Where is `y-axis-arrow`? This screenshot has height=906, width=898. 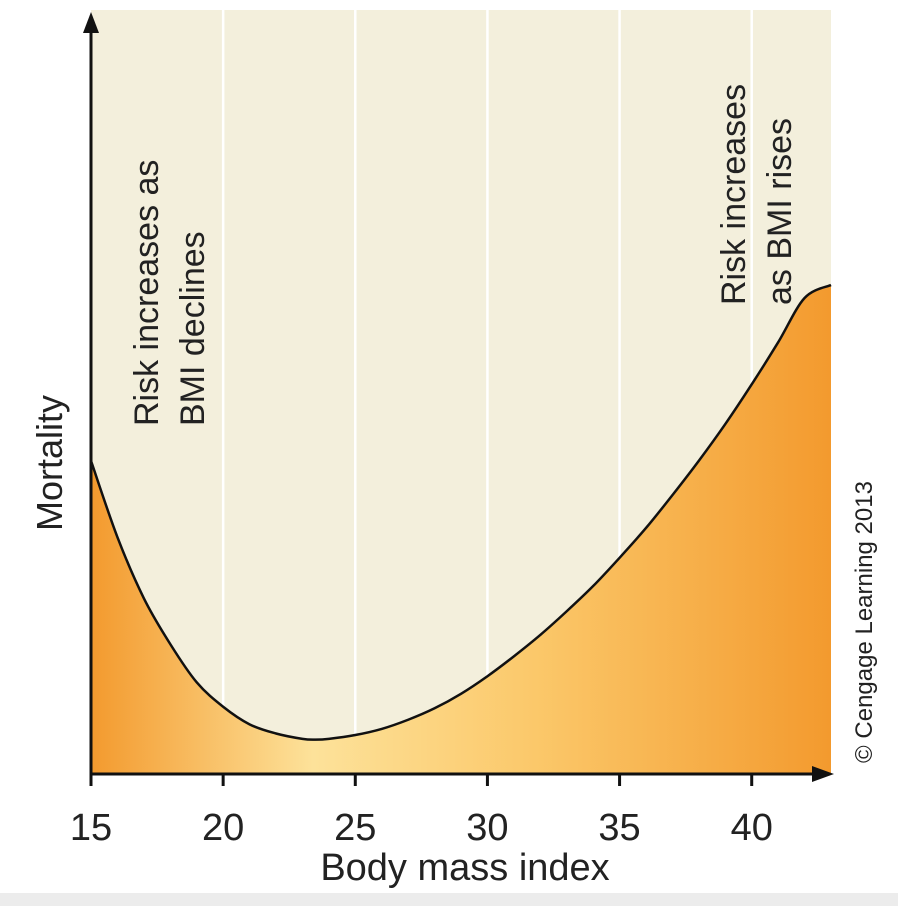 y-axis-arrow is located at coordinates (91, 22).